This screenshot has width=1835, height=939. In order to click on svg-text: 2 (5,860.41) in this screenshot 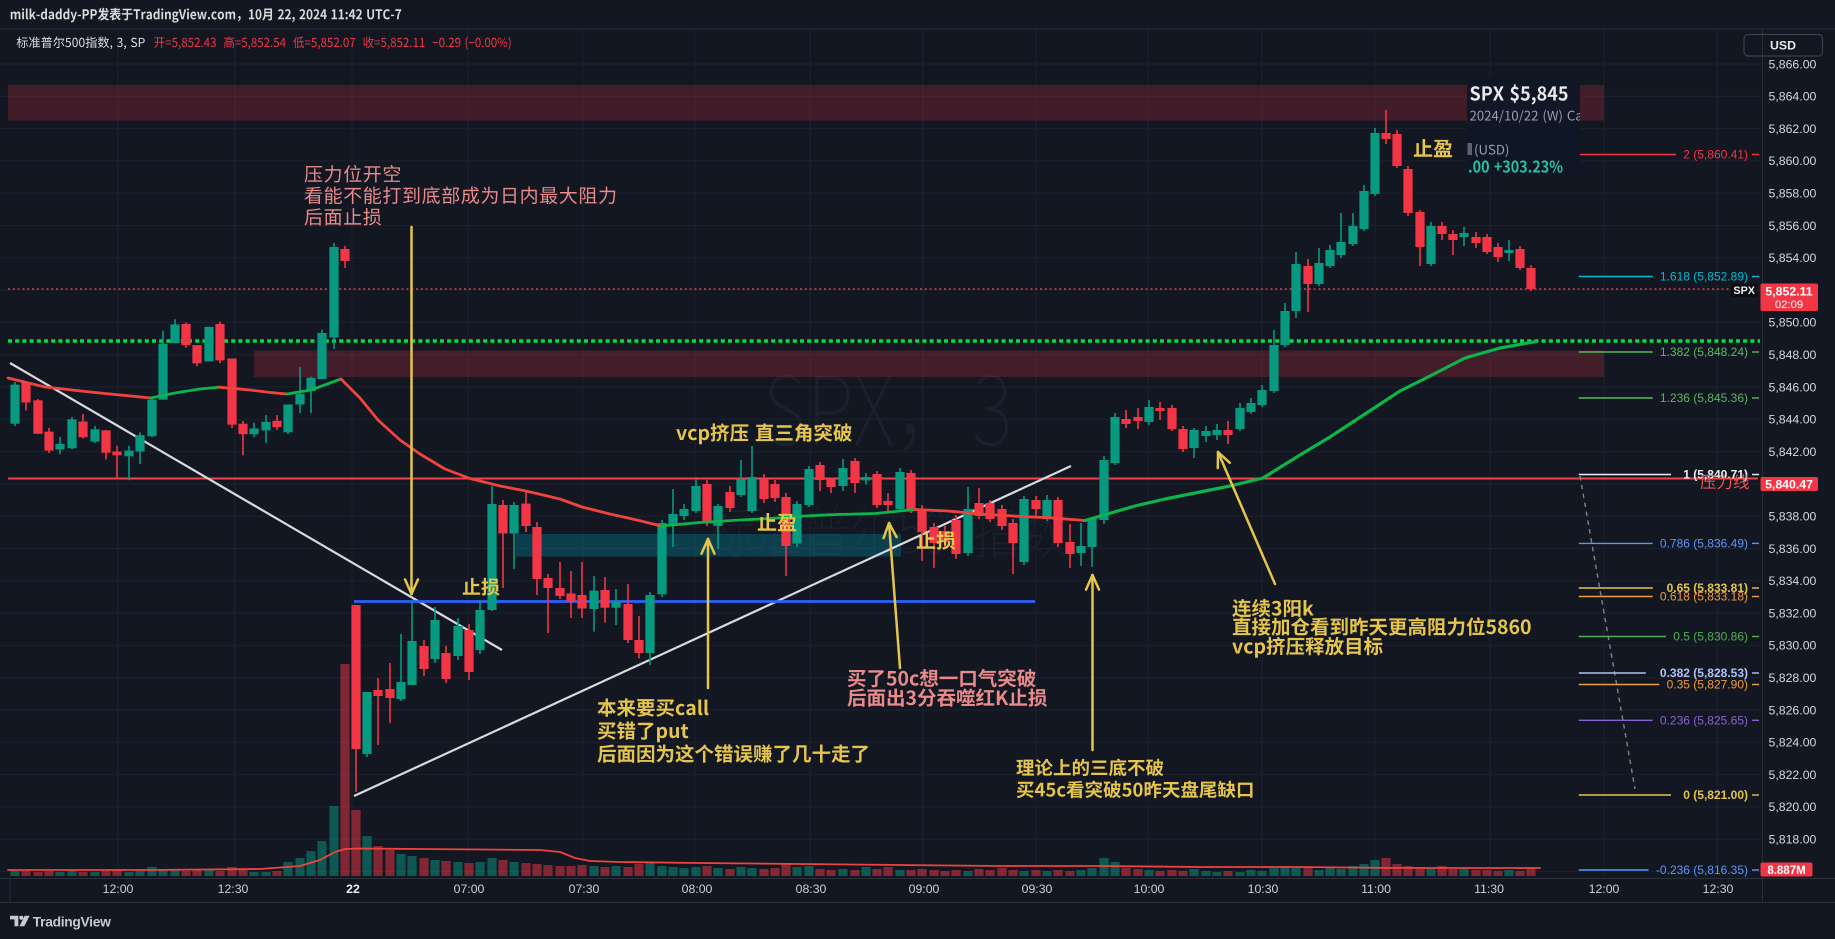, I will do `click(1715, 155)`.